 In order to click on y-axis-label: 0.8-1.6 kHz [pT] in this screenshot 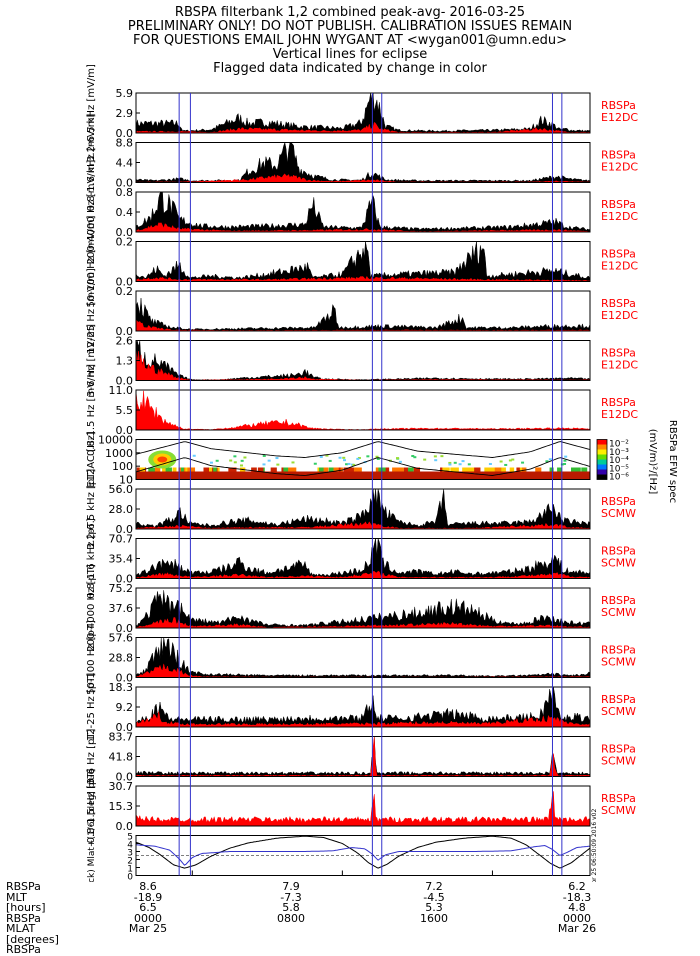, I will do `click(91, 558)`.